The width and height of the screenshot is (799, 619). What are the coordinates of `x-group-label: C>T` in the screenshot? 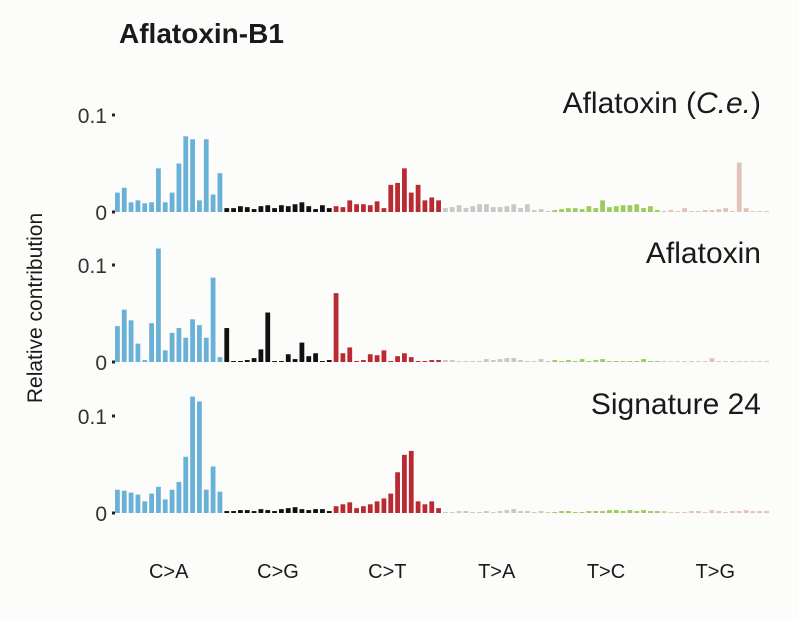 It's located at (387, 572).